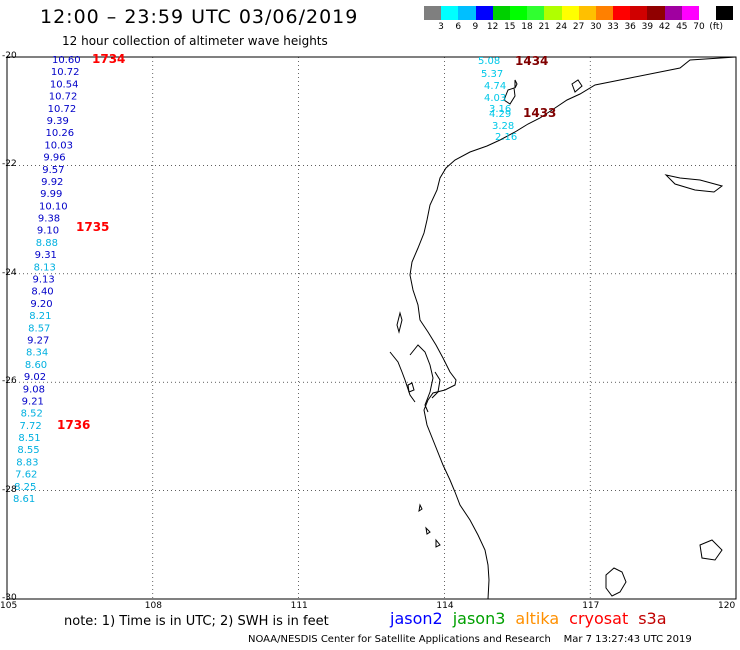 This screenshot has height=650, width=740. Describe the element at coordinates (51, 194) in the screenshot. I see `swh-value: 9.99` at that location.